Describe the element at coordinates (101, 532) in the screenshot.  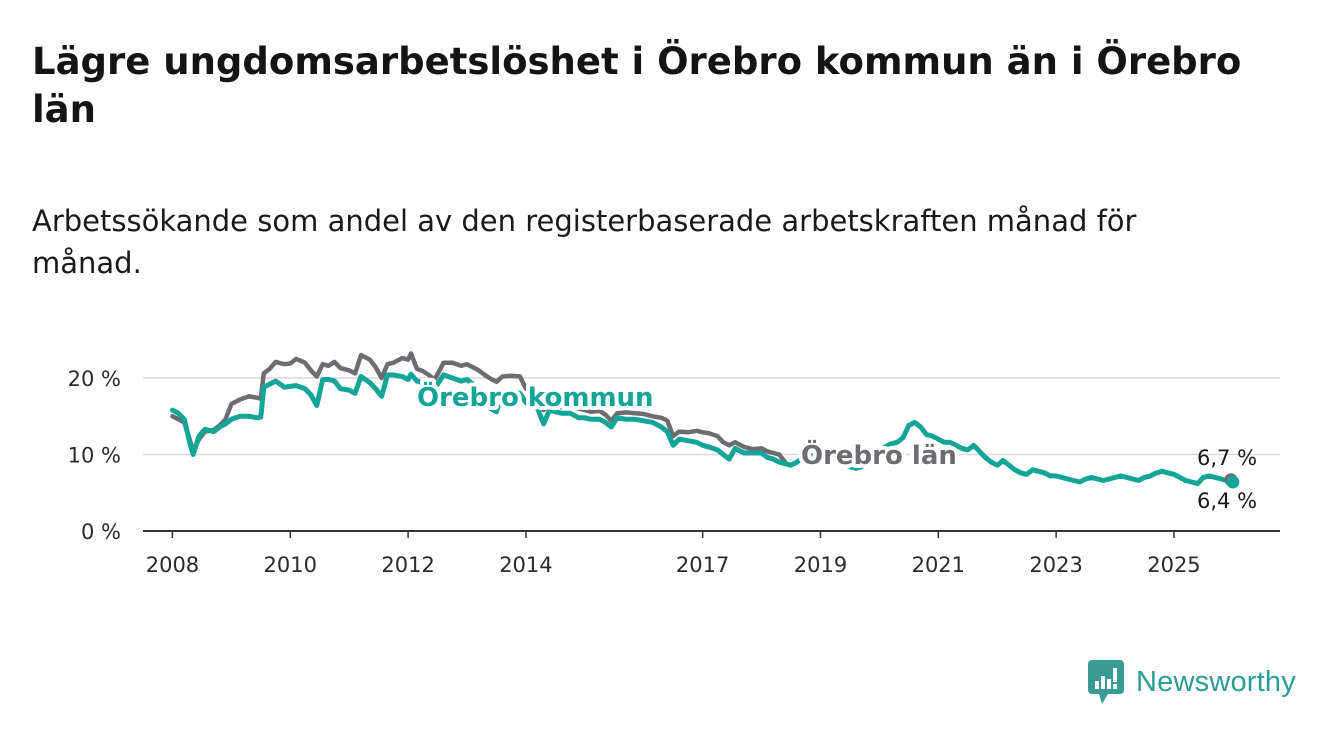
I see `y-tick-label: 0 %` at that location.